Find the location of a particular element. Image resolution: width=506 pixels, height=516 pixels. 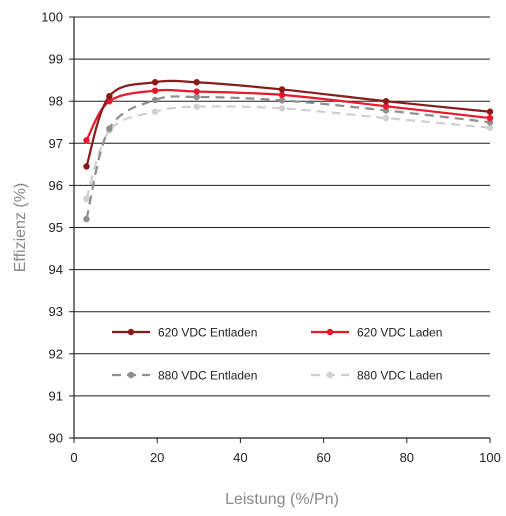

y-tick-label-97: 97 is located at coordinates (56, 143).